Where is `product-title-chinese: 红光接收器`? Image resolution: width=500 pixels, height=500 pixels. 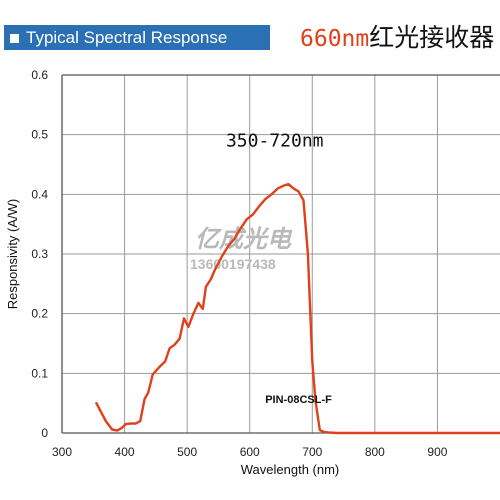 product-title-chinese: 红光接收器 is located at coordinates (432, 37).